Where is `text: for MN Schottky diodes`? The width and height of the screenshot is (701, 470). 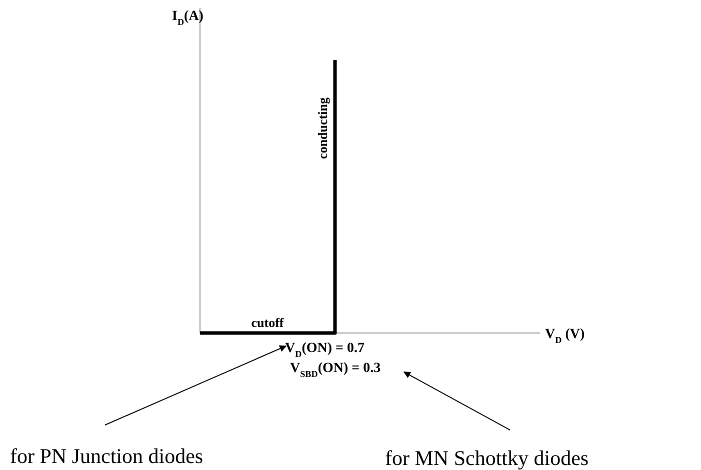 text: for MN Schottky diodes is located at coordinates (487, 458).